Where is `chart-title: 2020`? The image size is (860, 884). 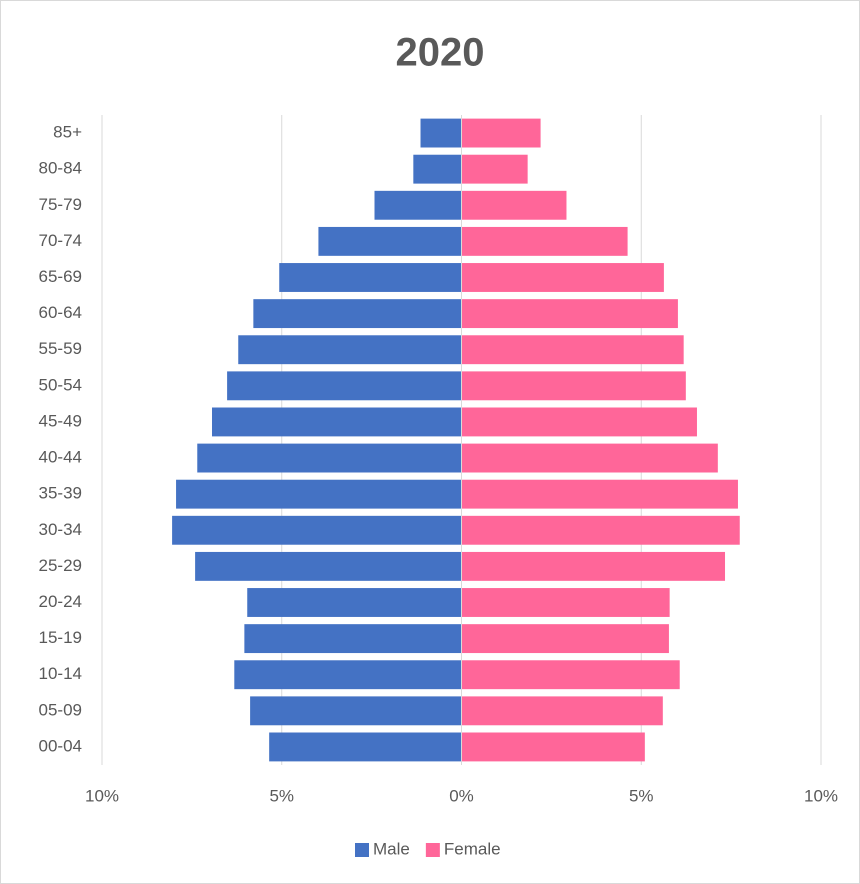 chart-title: 2020 is located at coordinates (440, 53).